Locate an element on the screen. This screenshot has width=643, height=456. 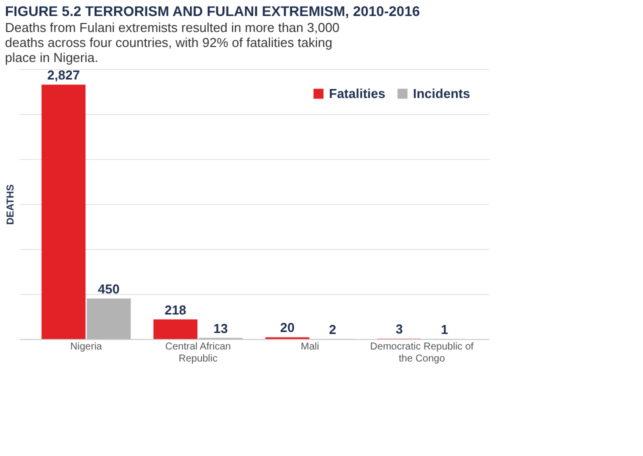
x-tick-label: Nigeria is located at coordinates (86, 347).